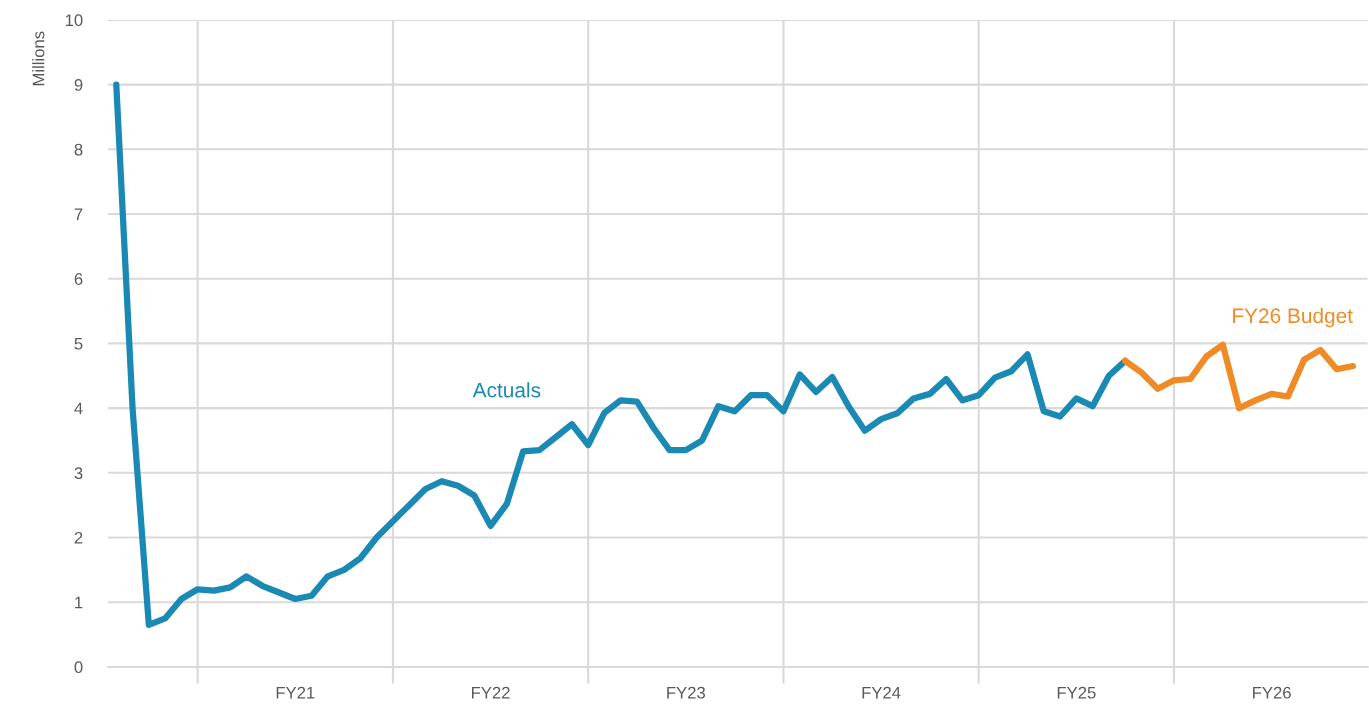  I want to click on x-tick-label: FY26, so click(1272, 692).